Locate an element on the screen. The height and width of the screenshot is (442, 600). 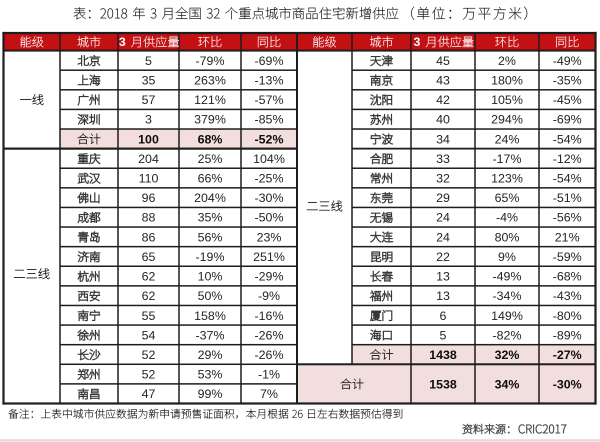
svg-text: -16% is located at coordinates (269, 316).